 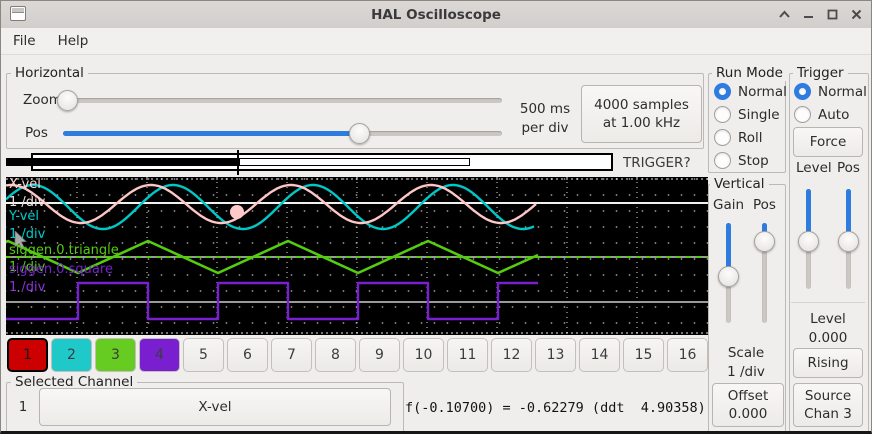 What do you see at coordinates (271, 204) in the screenshot?
I see `x-vel-trace` at bounding box center [271, 204].